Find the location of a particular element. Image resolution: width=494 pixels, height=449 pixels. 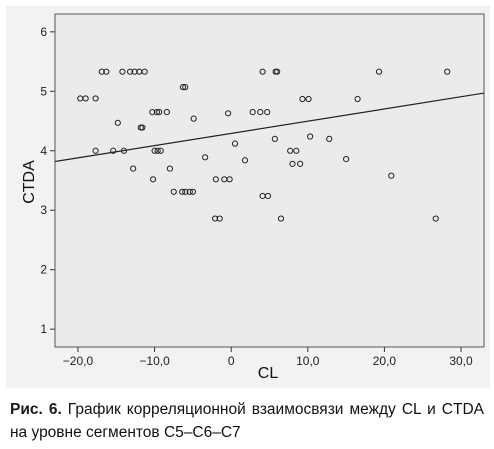

x-axis-label: CL is located at coordinates (268, 373).